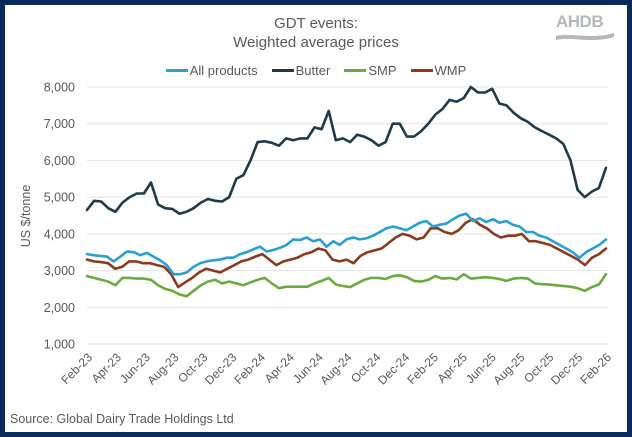 The height and width of the screenshot is (437, 632). I want to click on ahdb-logo: AHDB, so click(586, 29).